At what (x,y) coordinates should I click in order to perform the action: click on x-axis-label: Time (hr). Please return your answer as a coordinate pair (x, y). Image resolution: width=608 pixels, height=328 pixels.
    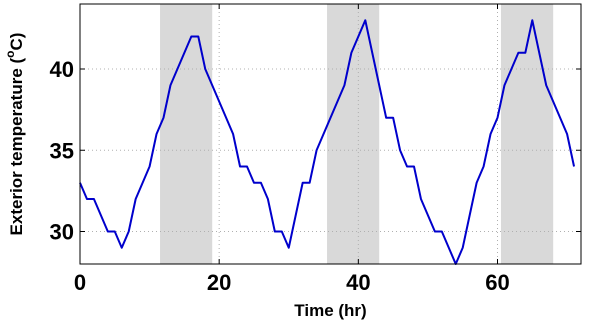
    Looking at the image, I should click on (330, 310).